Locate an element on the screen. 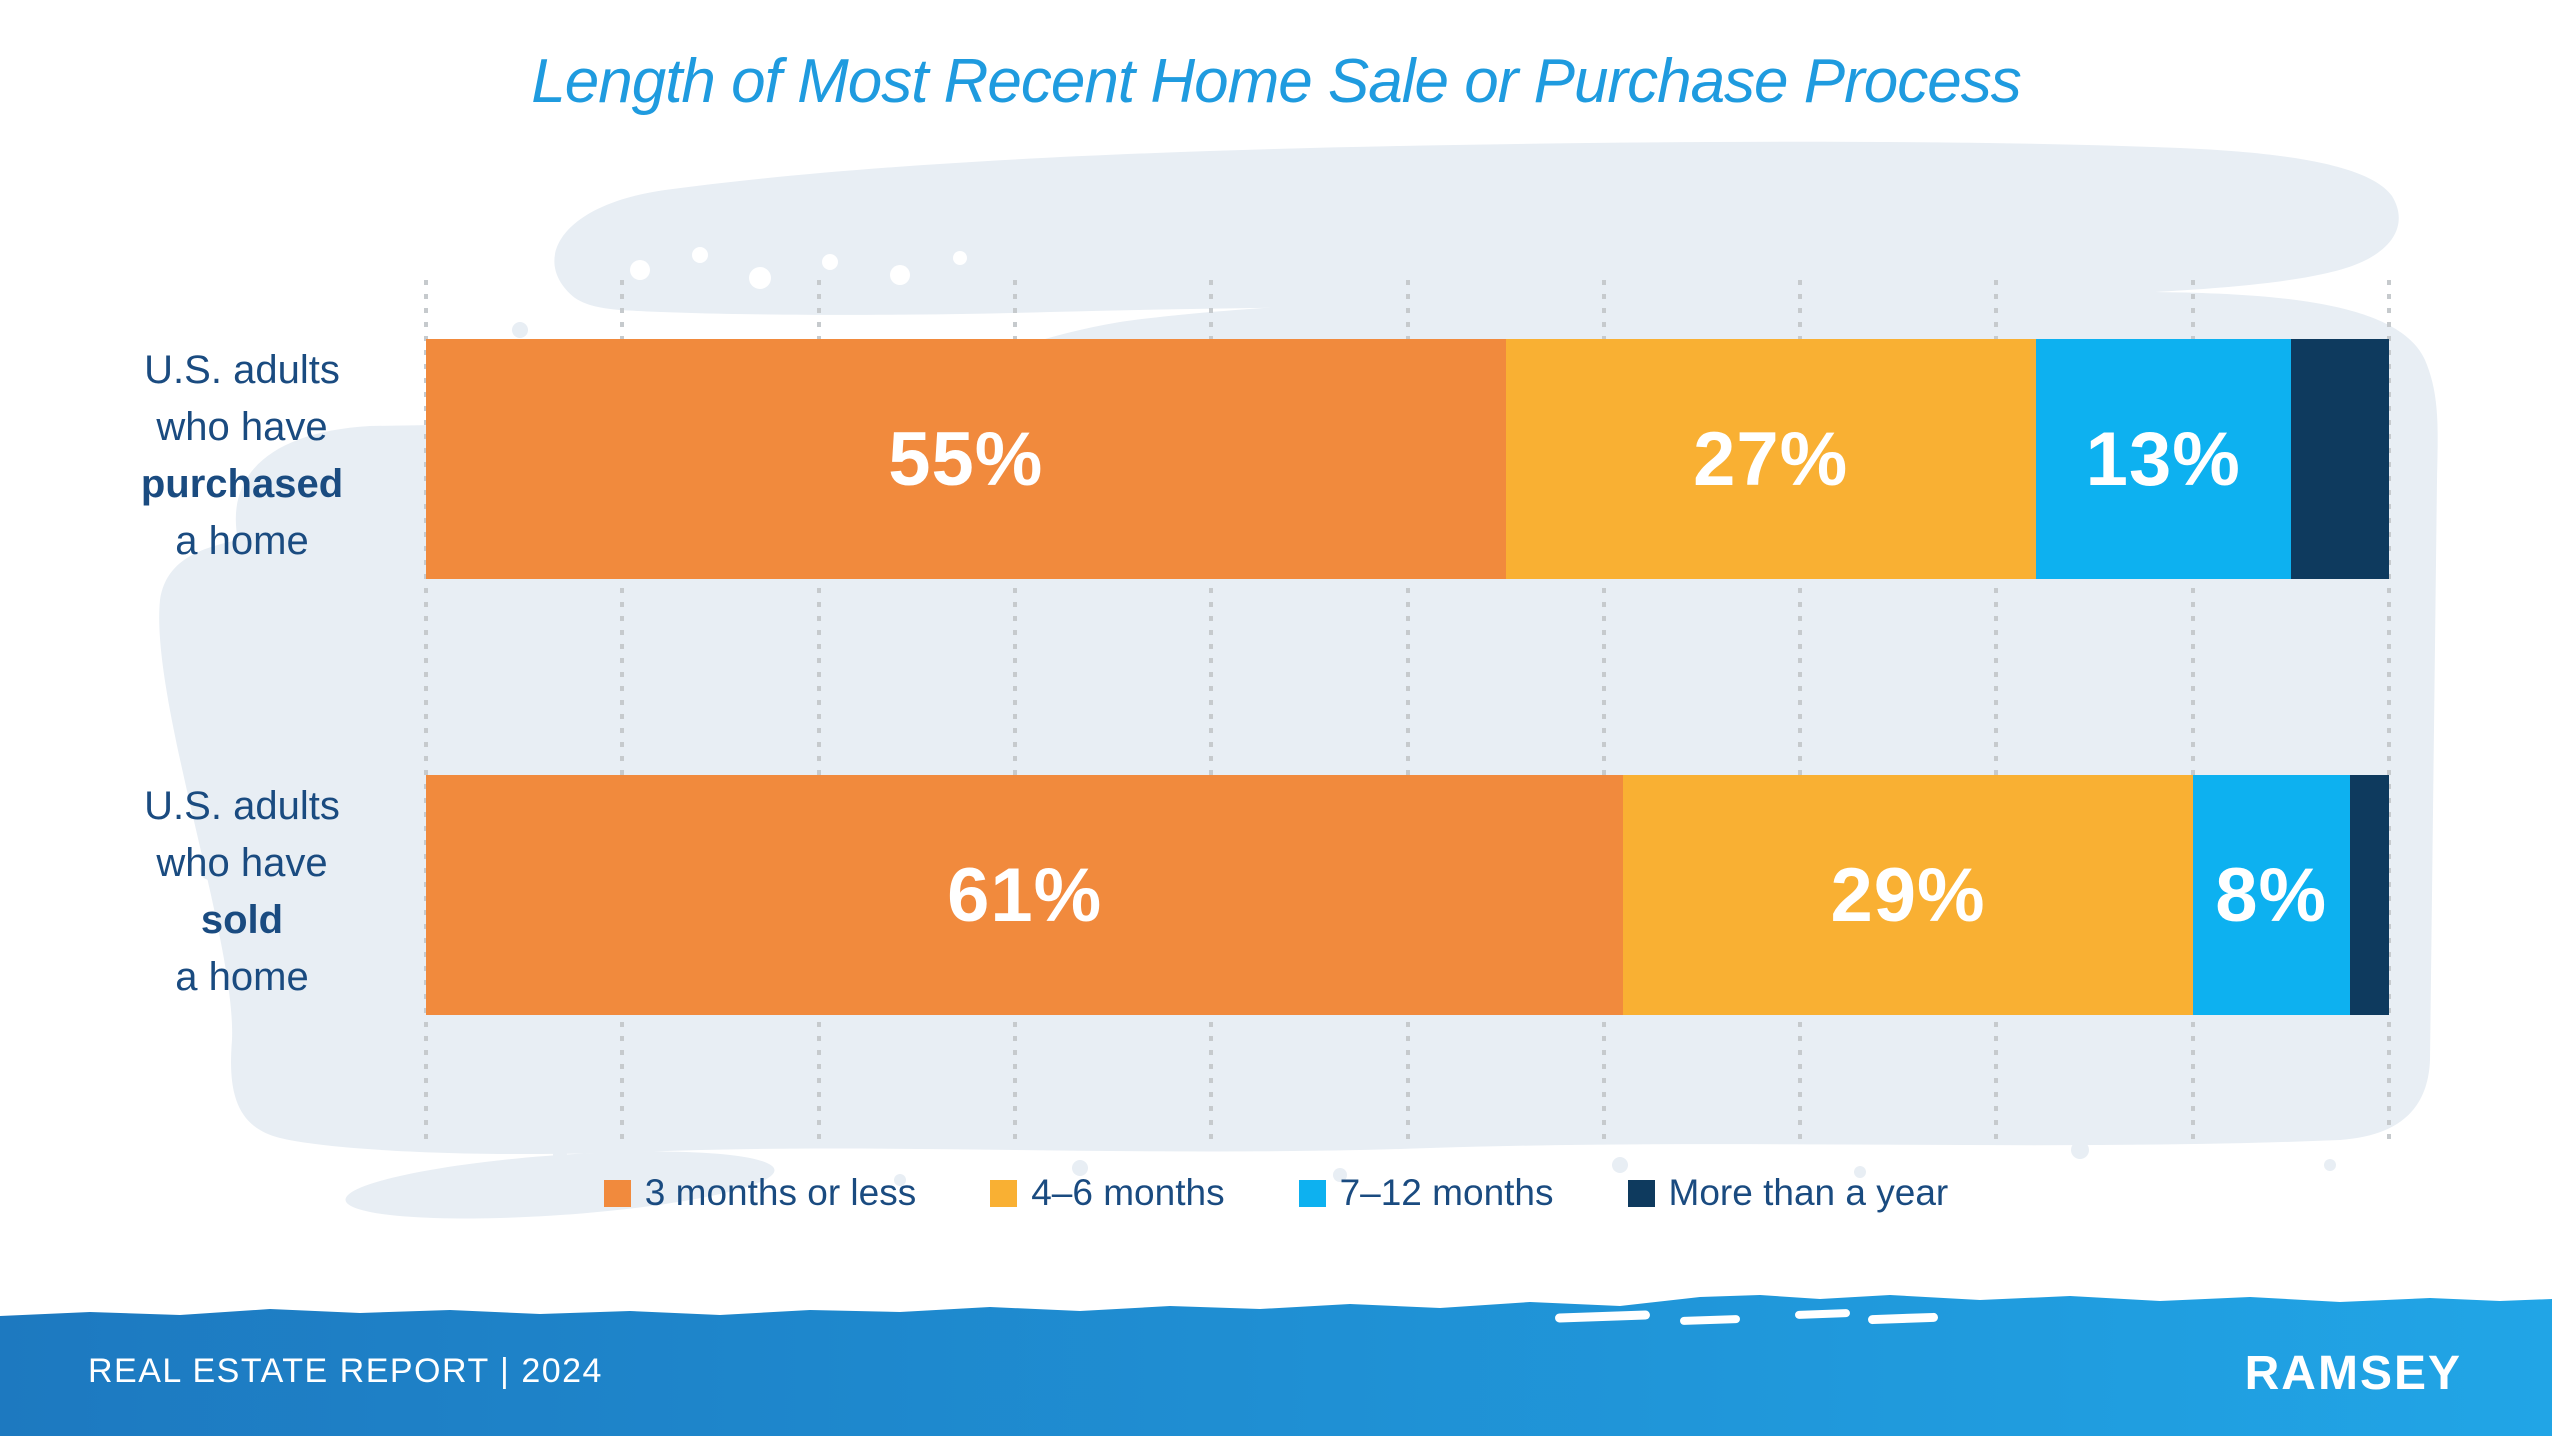  legend-item-3-months-or-less: 3 months or less is located at coordinates (760, 1193).